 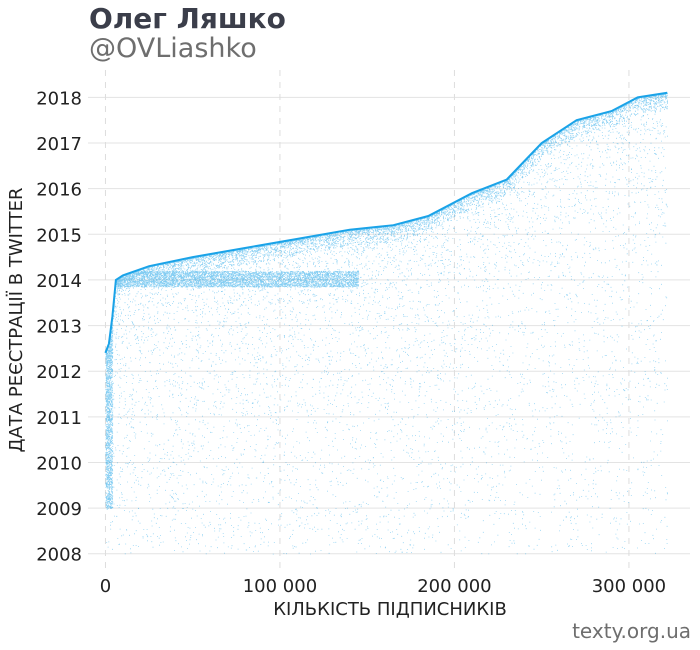 What do you see at coordinates (59, 281) in the screenshot?
I see `y-tick-label: 2014` at bounding box center [59, 281].